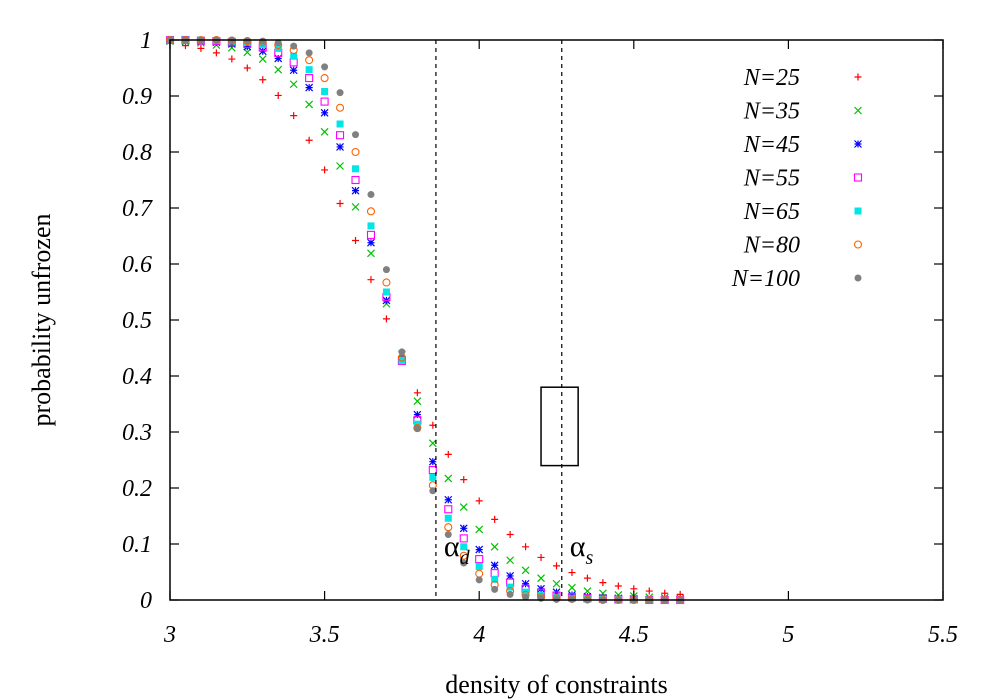 This screenshot has height=700, width=1000. I want to click on legend-label: N=100, so click(765, 279).